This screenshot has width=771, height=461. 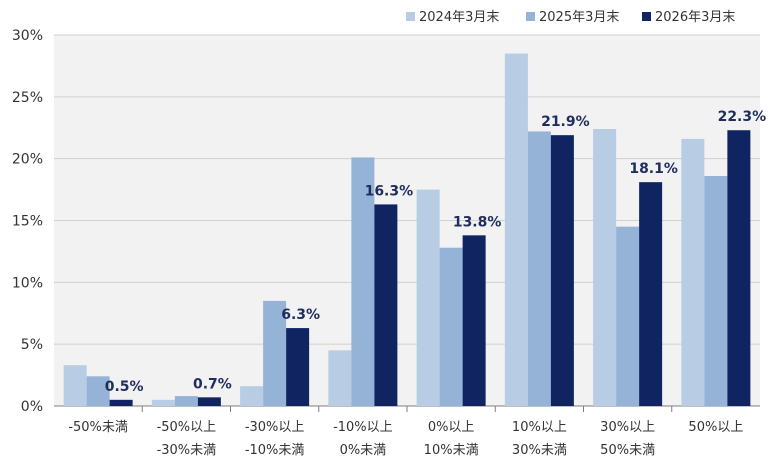 What do you see at coordinates (539, 427) in the screenshot?
I see `x-tick-label: 10%以上` at bounding box center [539, 427].